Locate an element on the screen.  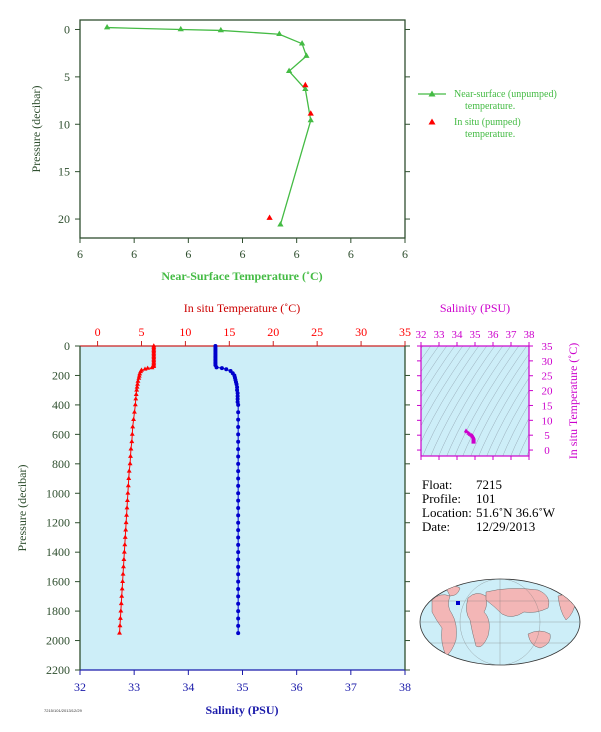
salinity-tick-label: 34 is located at coordinates (188, 687).